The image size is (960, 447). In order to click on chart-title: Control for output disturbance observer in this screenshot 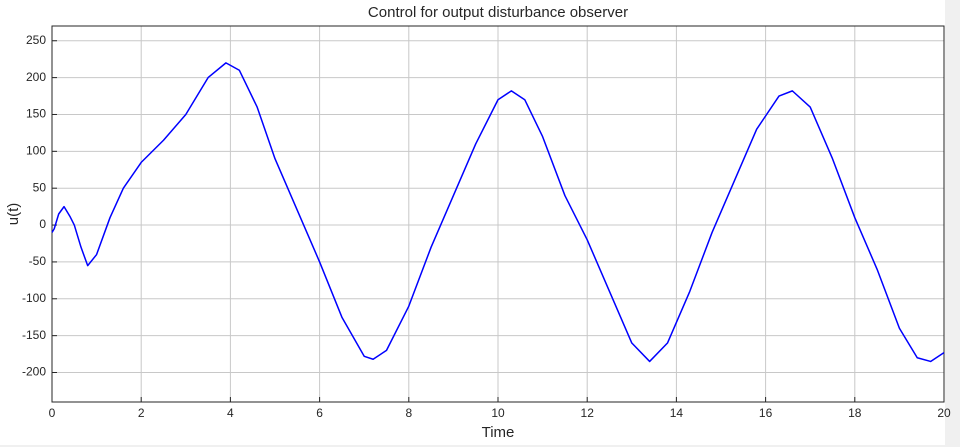, I will do `click(498, 12)`.